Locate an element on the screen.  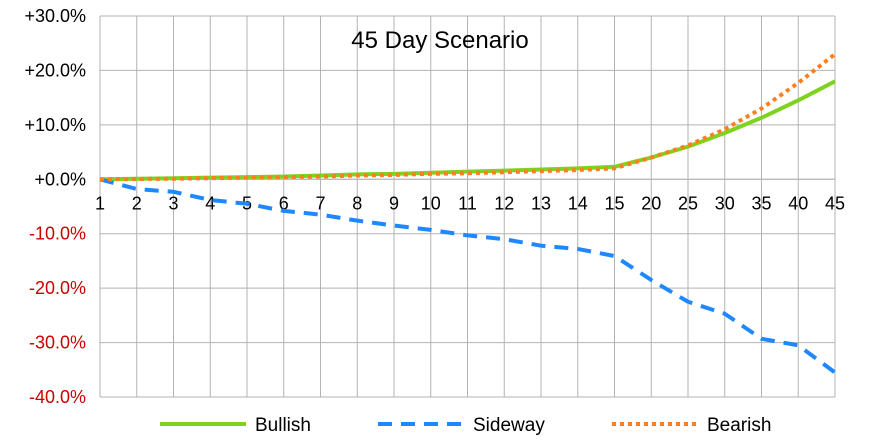
x-tick-label: 2 is located at coordinates (137, 203).